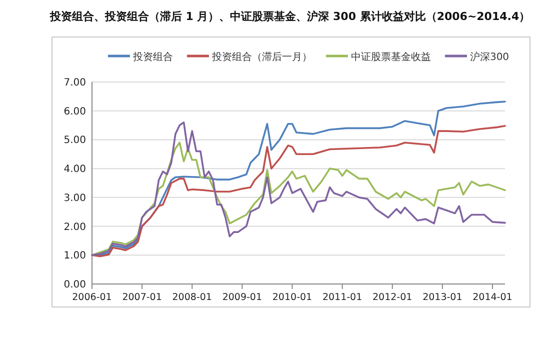 The height and width of the screenshot is (342, 550). Describe the element at coordinates (289, 16) in the screenshot. I see `chart-title: 投资组合、投资组合（滞后 1 月）、中证股票基金、沪深 300 累计收益对比（2006~2014.4）` at that location.